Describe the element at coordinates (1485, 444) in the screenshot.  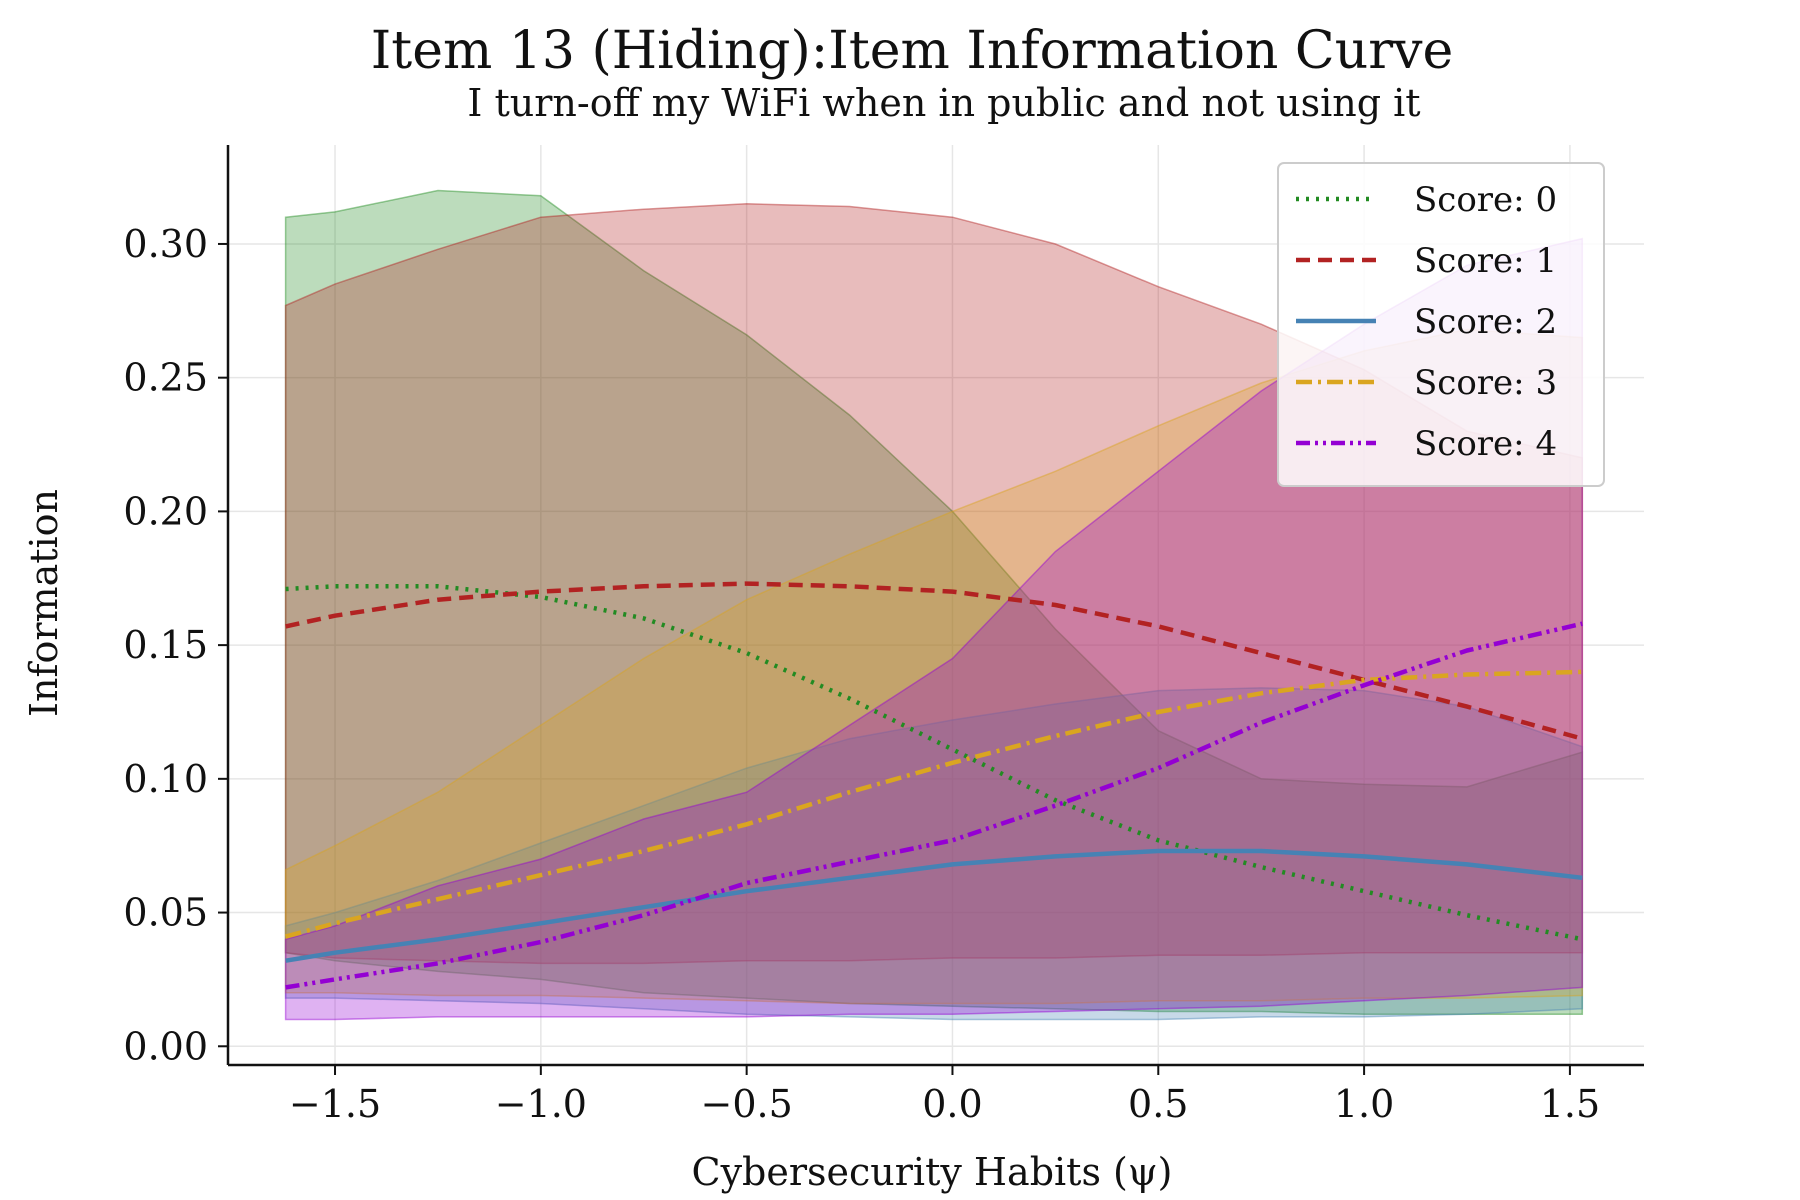
I see `legend-label-score-4: Score: 4` at that location.